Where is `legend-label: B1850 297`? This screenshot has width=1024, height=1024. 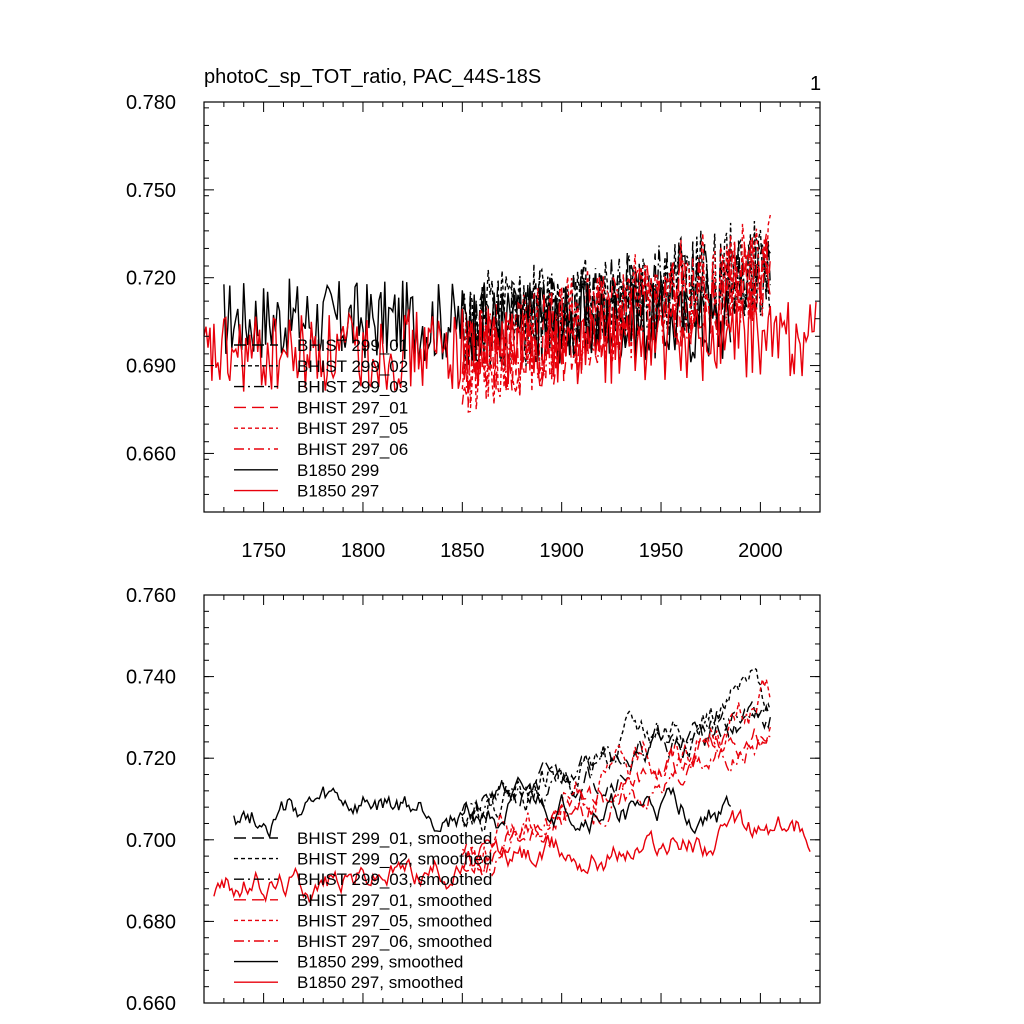 legend-label: B1850 297 is located at coordinates (338, 491).